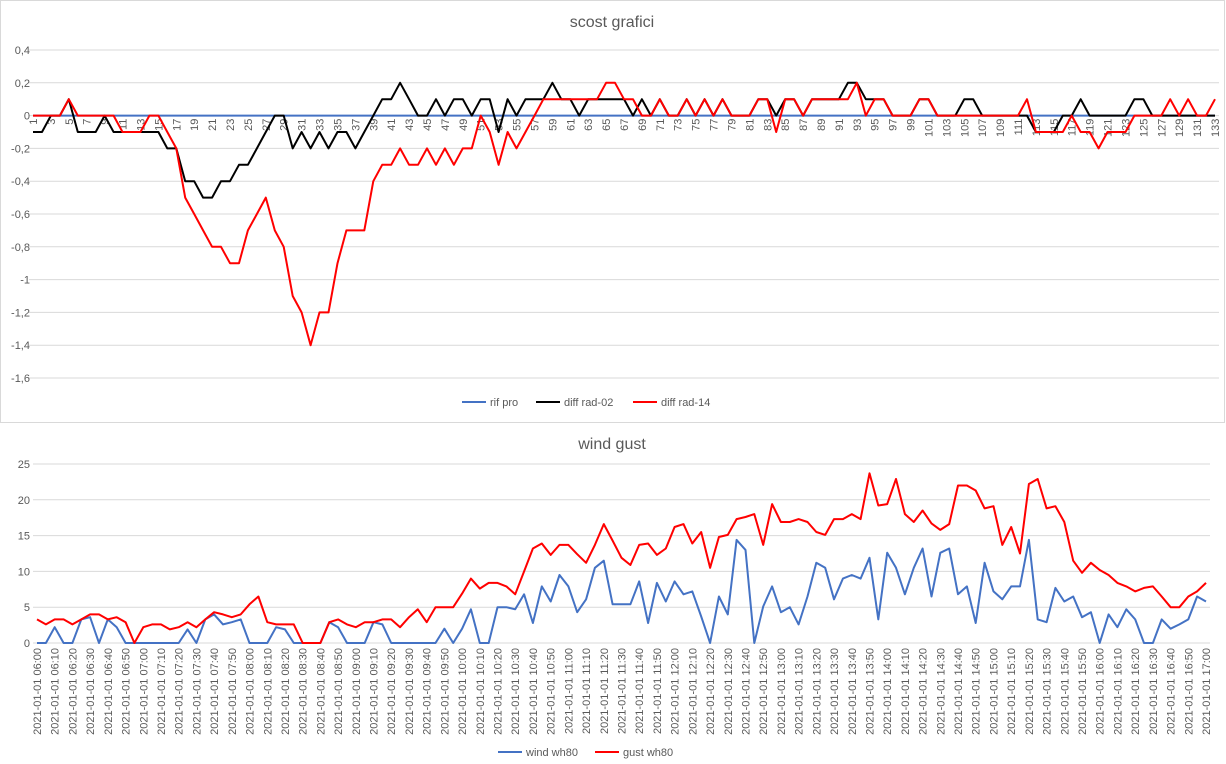 This screenshot has width=1226, height=764. Describe the element at coordinates (912, 125) in the screenshot. I see `x-tick-label: 99` at that location.